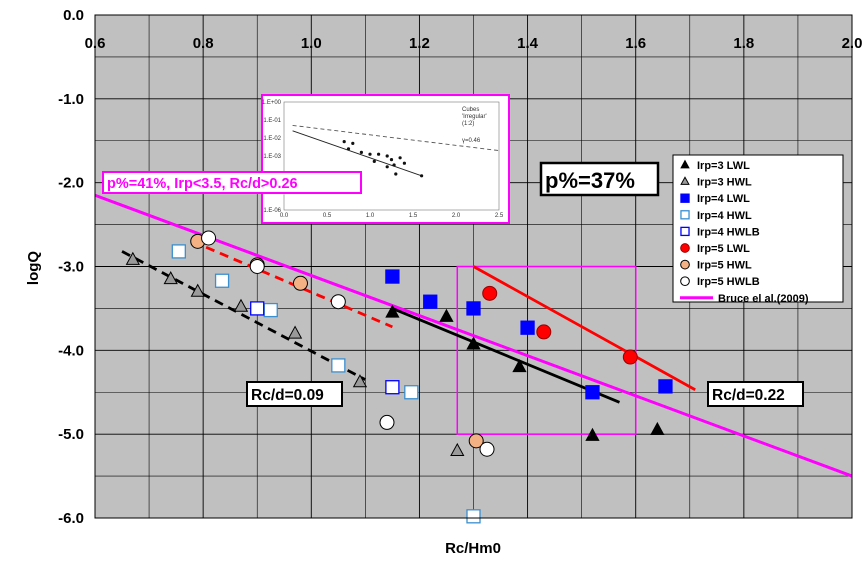  I want to click on annotation-p37: p%=37%, so click(599, 179).